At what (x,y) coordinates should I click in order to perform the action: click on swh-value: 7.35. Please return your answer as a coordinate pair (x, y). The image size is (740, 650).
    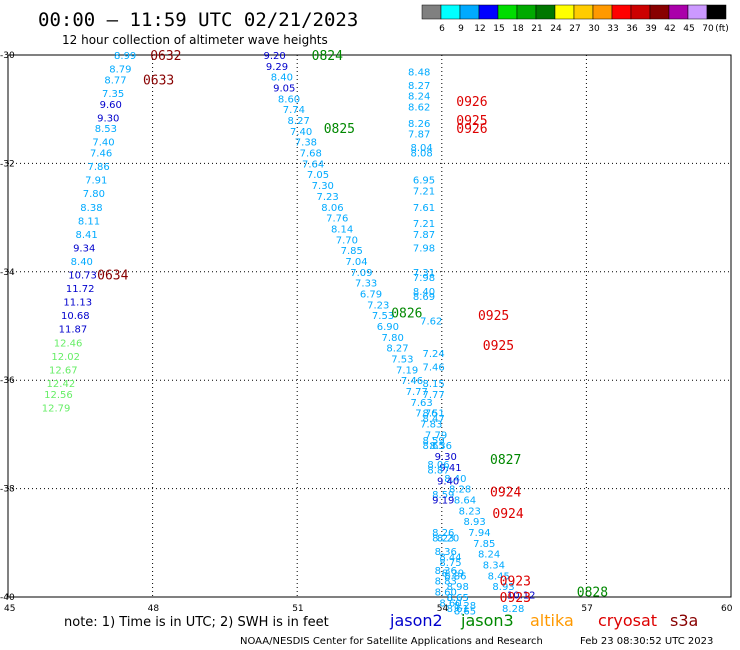
    Looking at the image, I should click on (113, 94).